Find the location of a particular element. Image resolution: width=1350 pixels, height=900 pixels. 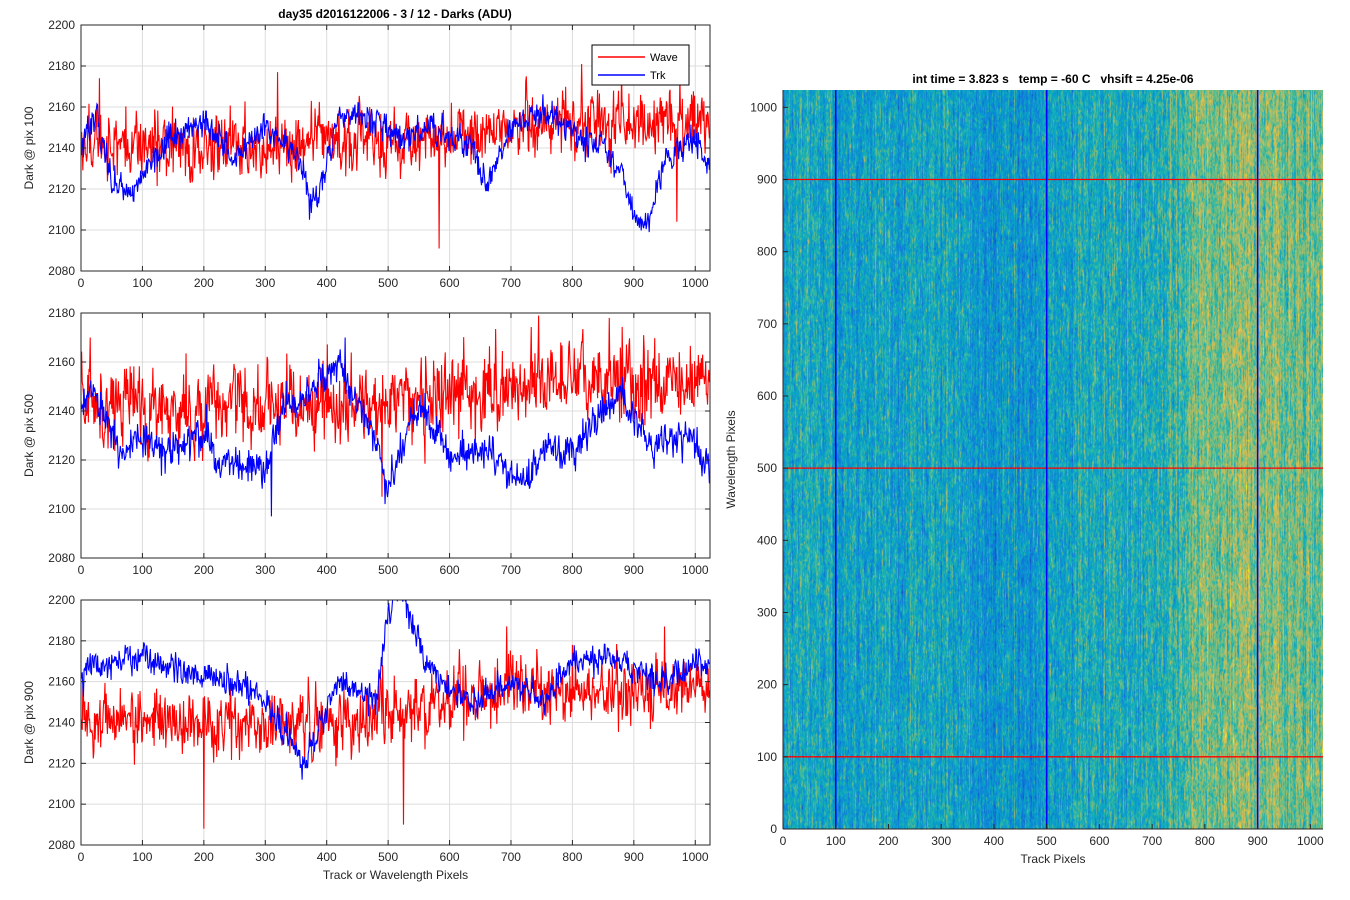

y-tick-label: 500 is located at coordinates (767, 468).